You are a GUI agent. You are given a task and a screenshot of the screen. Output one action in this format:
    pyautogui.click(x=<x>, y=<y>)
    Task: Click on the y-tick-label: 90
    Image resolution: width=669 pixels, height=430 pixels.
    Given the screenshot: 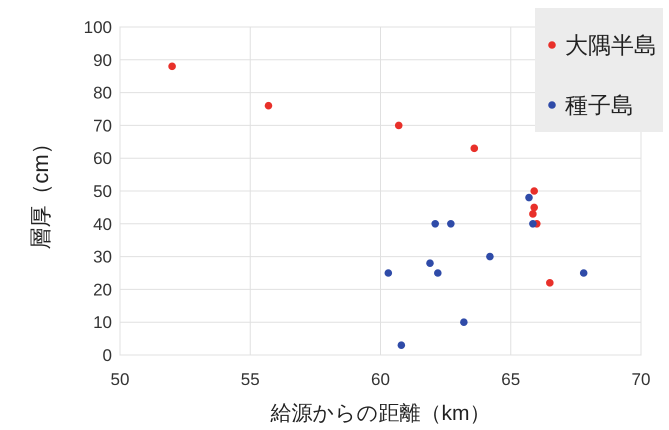 What is the action you would take?
    pyautogui.click(x=102, y=60)
    